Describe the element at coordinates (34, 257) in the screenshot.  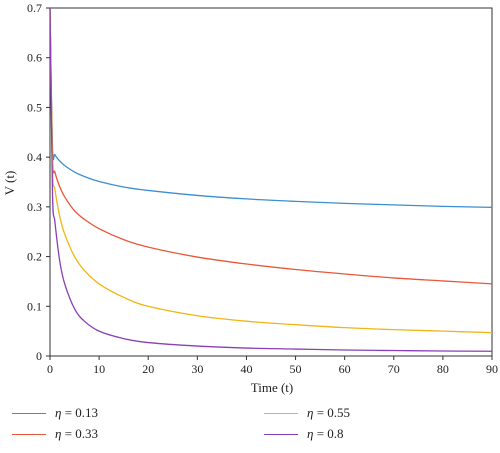
I see `y-tick-label-2: 0.2` at that location.